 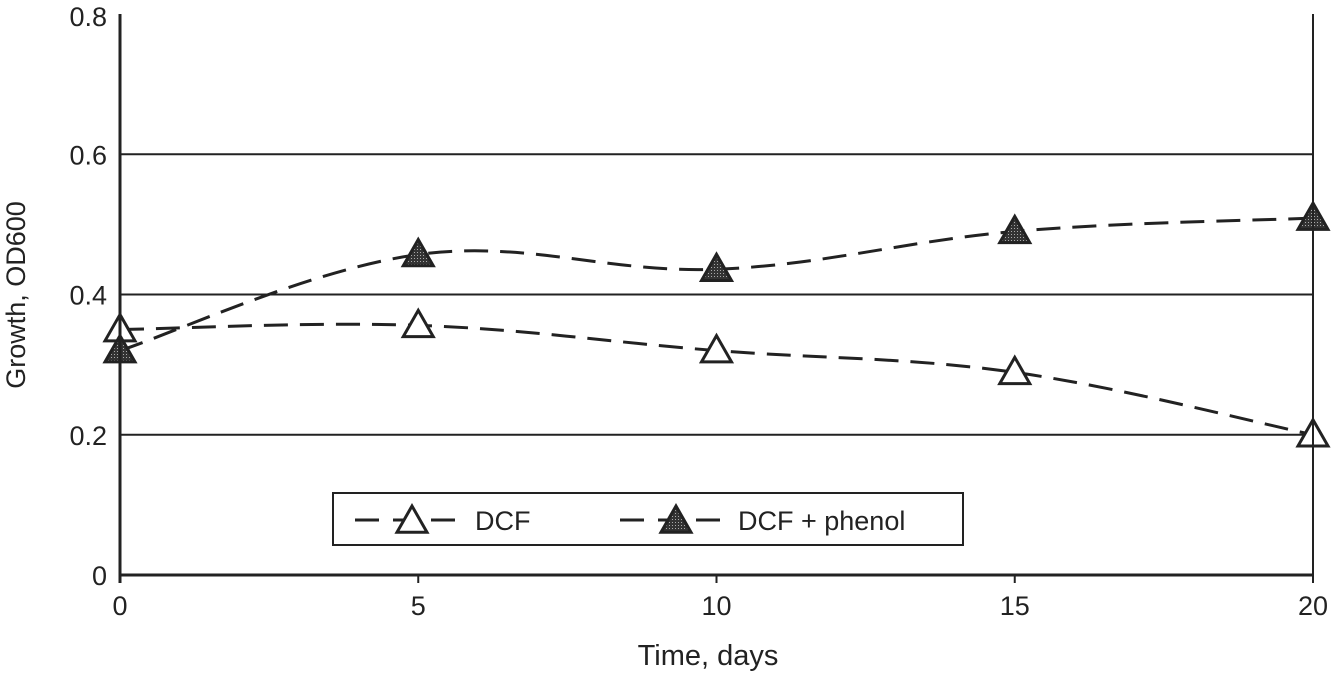 What do you see at coordinates (418, 606) in the screenshot?
I see `x-tick-label: 5` at bounding box center [418, 606].